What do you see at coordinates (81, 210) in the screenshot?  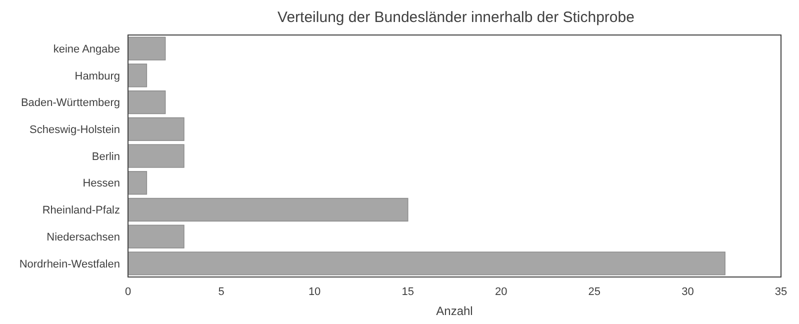 I see `y-tick-label: Rheinland-Pfalz` at bounding box center [81, 210].